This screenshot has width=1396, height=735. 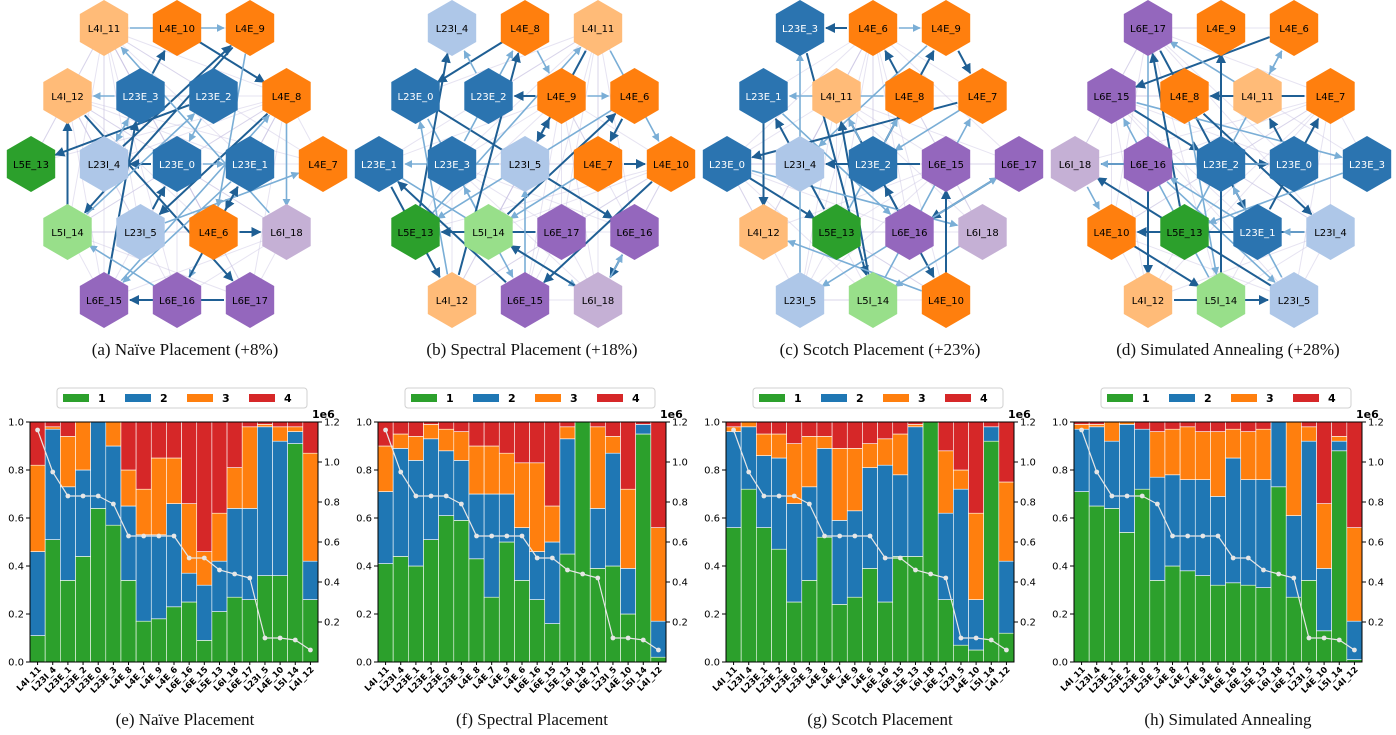 I want to click on node-l23i-4: L23I_4, so click(x=452, y=28).